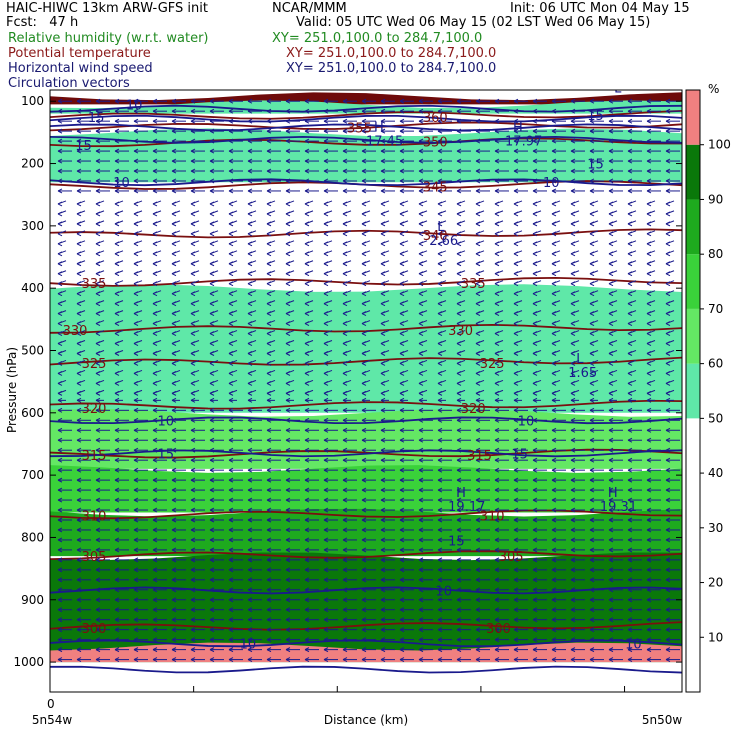 The height and width of the screenshot is (740, 740). I want to click on theta-label: 325, so click(94, 364).